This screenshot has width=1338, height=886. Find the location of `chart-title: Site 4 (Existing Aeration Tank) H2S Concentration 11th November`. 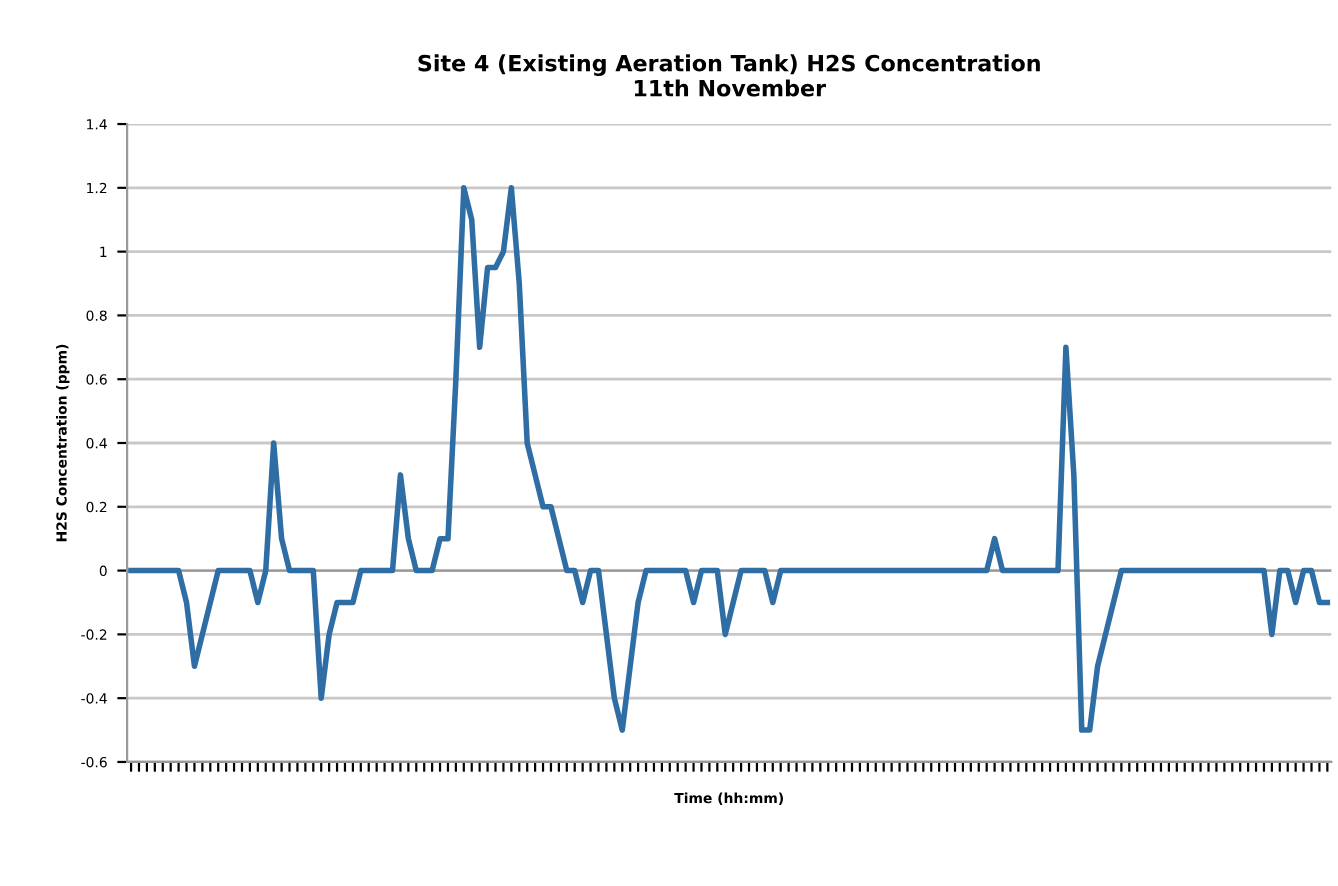

chart-title: Site 4 (Existing Aeration Tank) H2S Concentration 11th November is located at coordinates (729, 75).